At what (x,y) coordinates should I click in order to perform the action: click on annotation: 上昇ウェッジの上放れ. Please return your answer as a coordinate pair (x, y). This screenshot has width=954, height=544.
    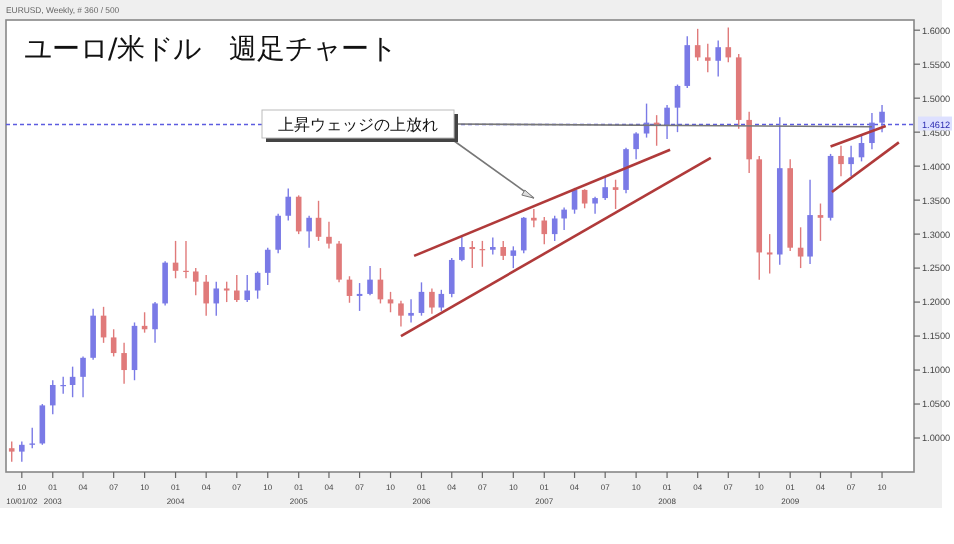
    Looking at the image, I should click on (358, 125).